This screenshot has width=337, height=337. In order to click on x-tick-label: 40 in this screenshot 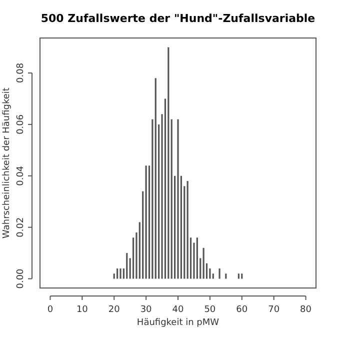, I will do `click(178, 310)`.